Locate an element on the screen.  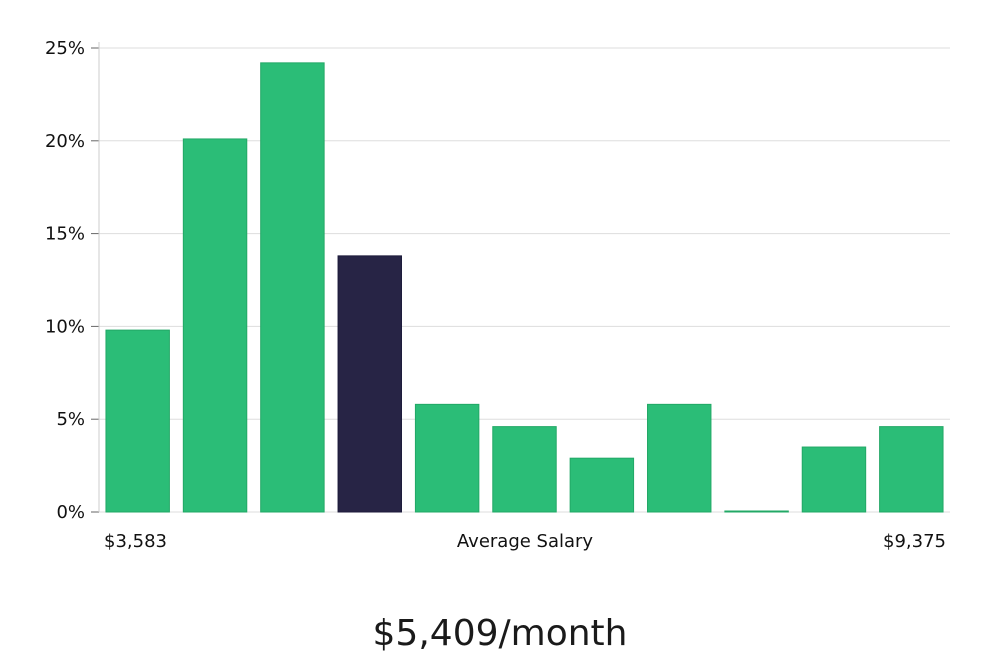
y-tick-label: 25% is located at coordinates (65, 48).